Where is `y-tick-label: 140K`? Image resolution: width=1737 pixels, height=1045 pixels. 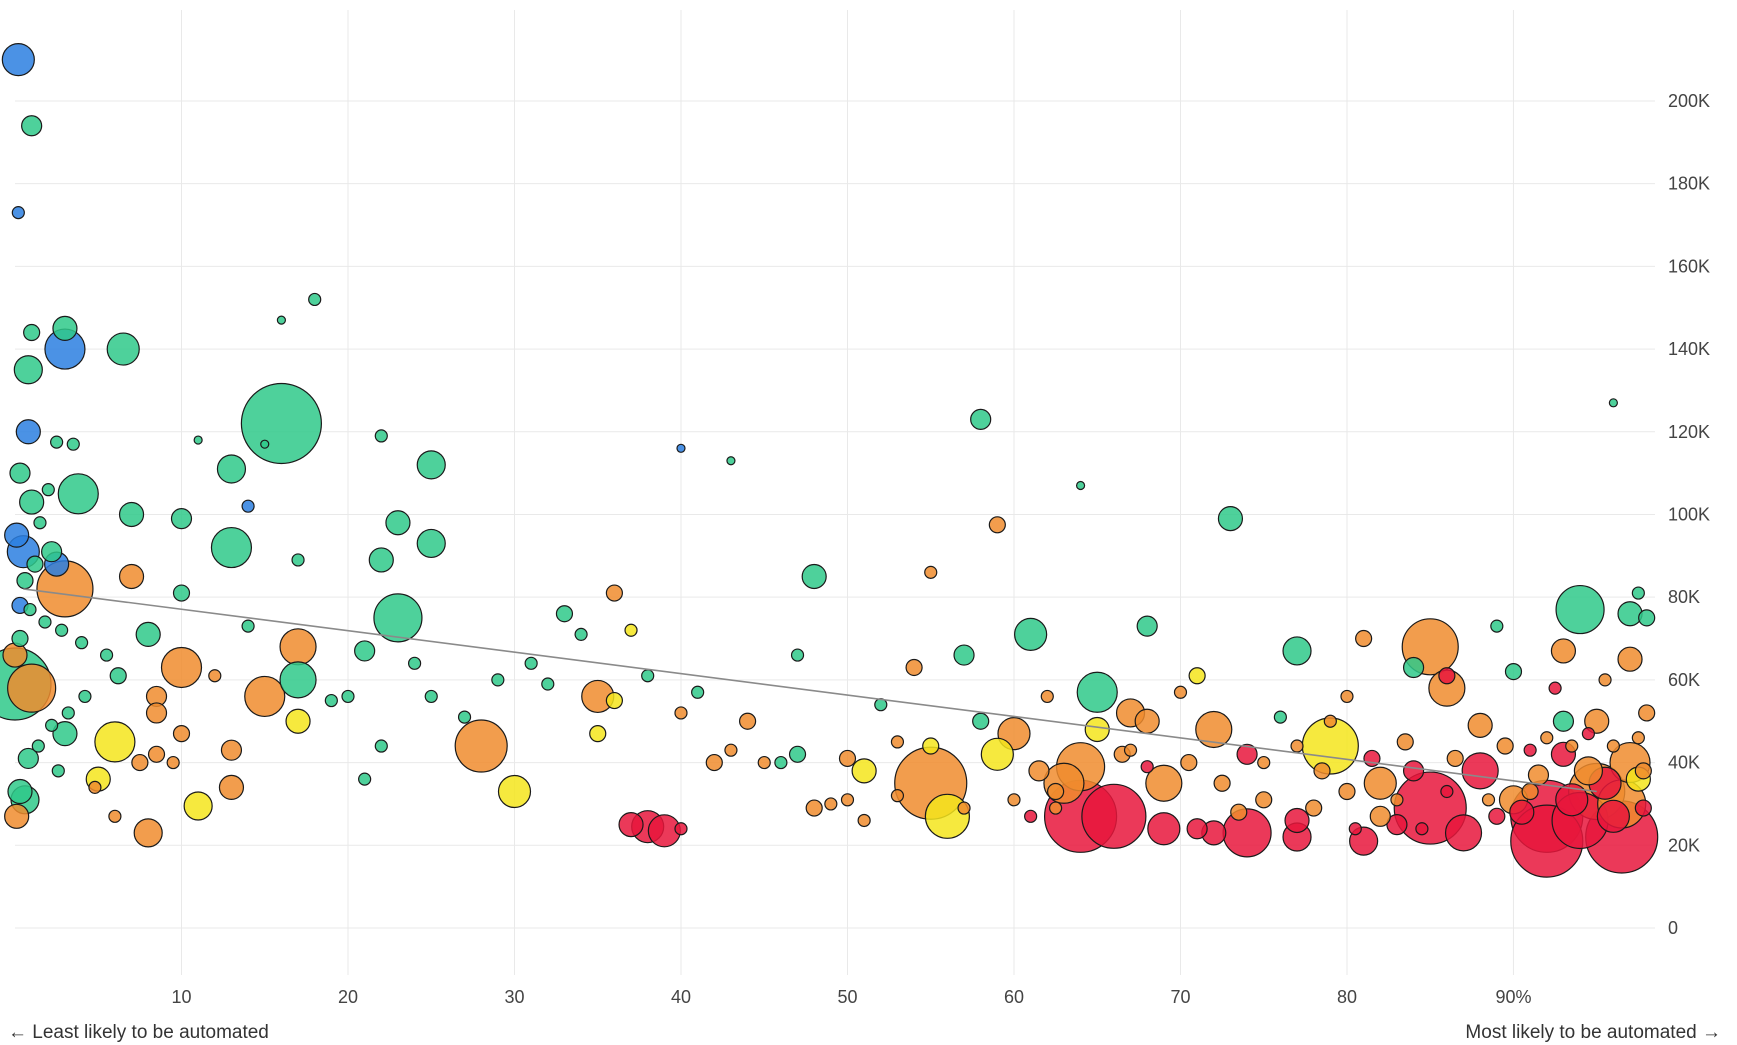
y-tick-label: 140K is located at coordinates (1689, 349).